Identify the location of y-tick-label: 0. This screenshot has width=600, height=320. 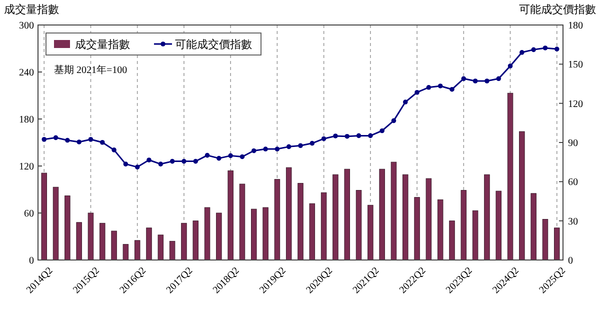
(31, 261).